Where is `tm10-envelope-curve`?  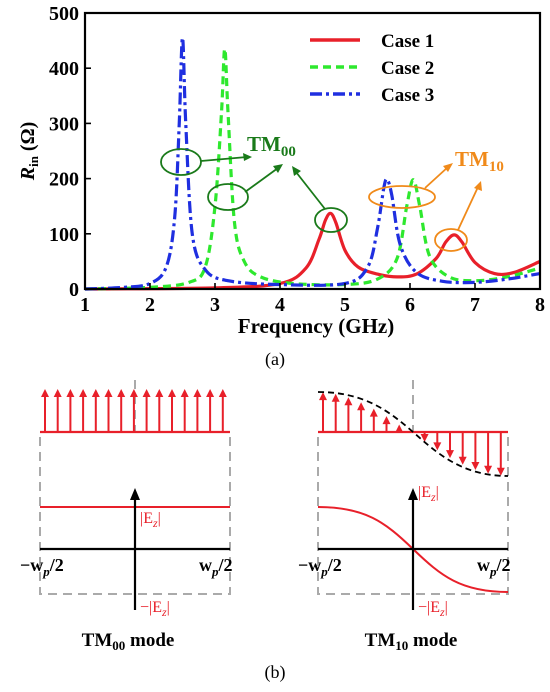 tm10-envelope-curve is located at coordinates (413, 434).